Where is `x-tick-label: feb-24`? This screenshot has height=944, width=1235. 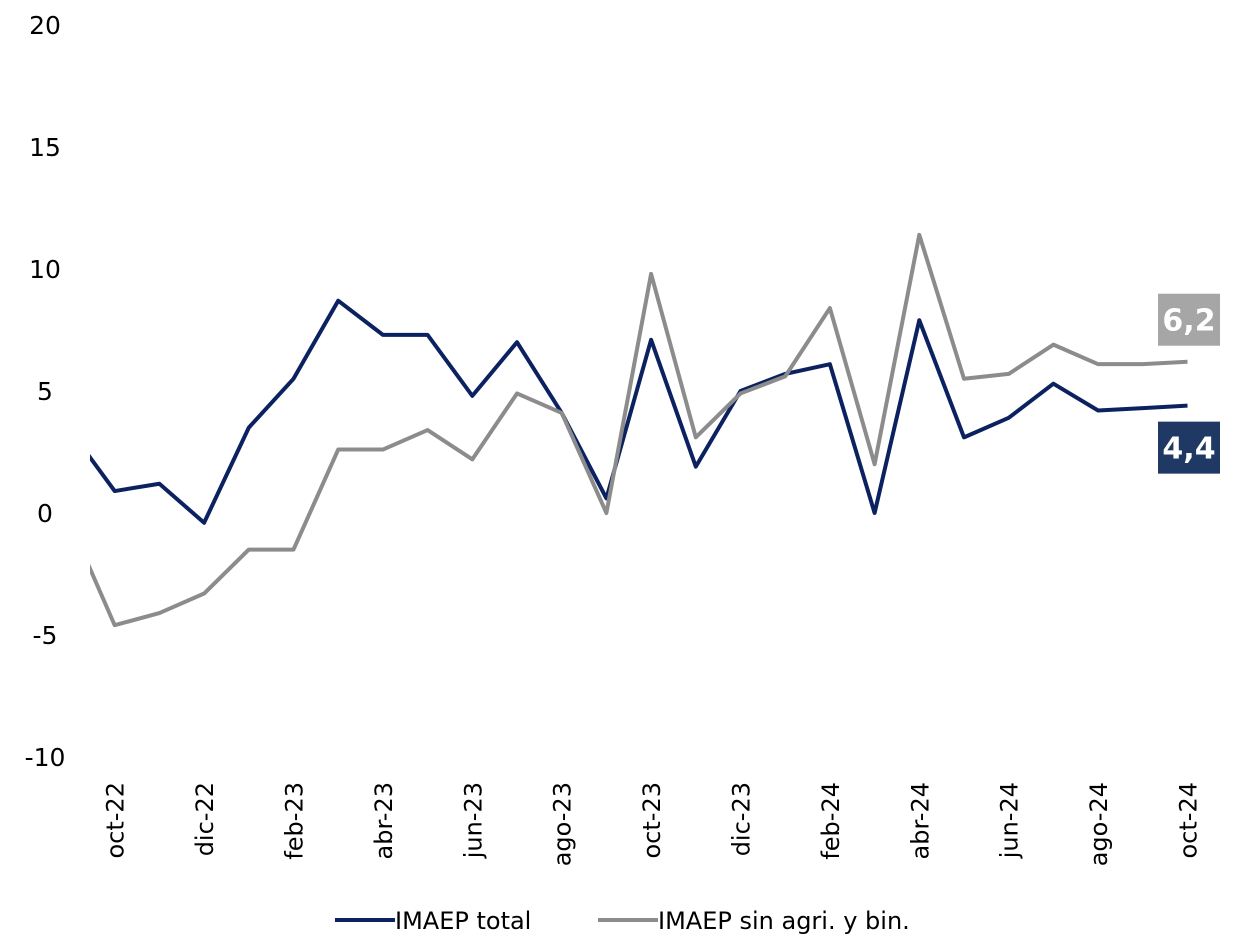 x-tick-label: feb-24 is located at coordinates (831, 821).